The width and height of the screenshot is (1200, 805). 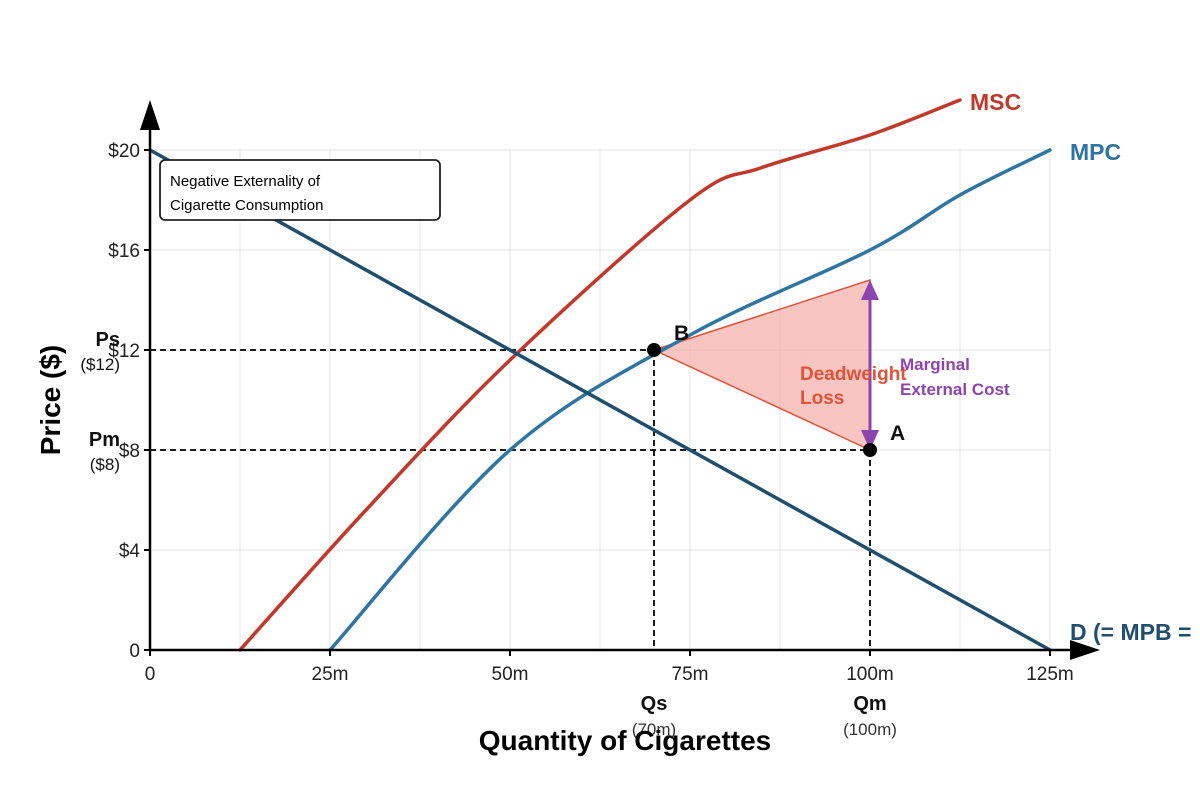 I want to click on msc-label: MSC, so click(x=995, y=102).